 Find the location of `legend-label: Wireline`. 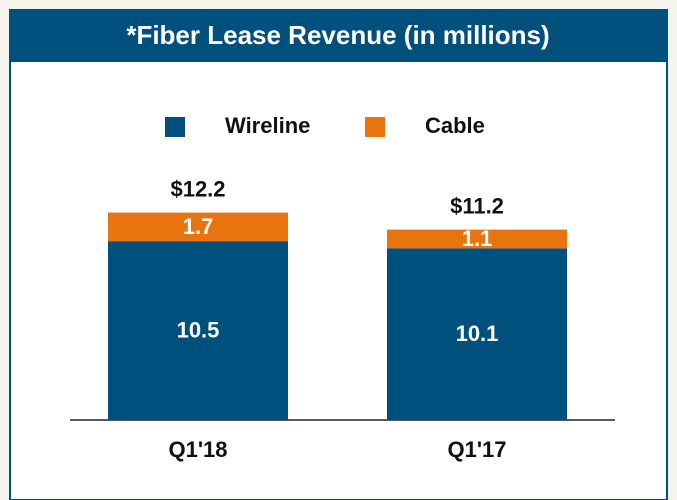

legend-label: Wireline is located at coordinates (267, 125).